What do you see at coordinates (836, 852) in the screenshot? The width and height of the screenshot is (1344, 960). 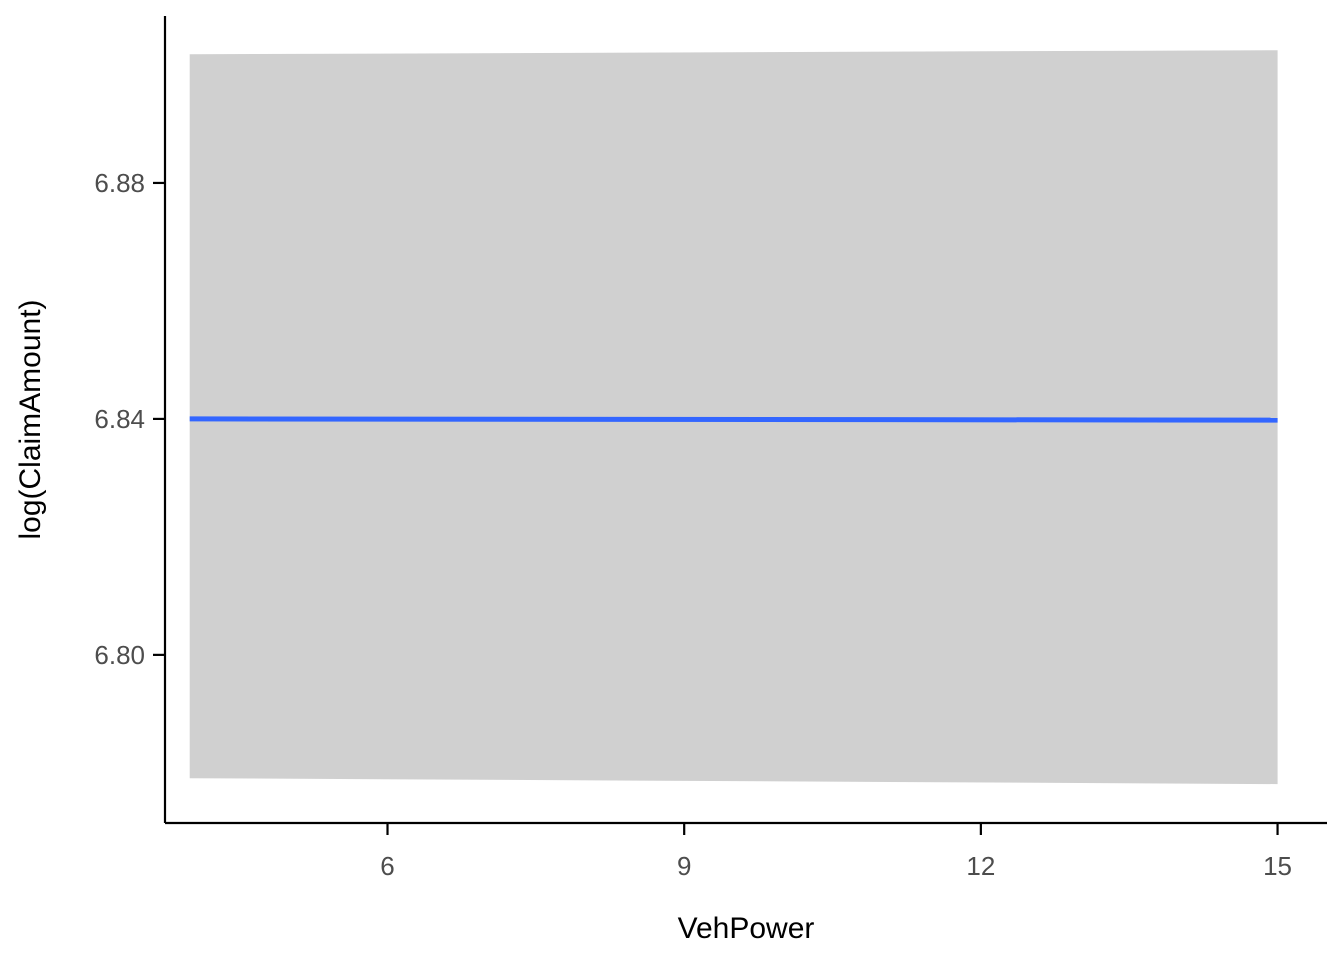 I see `x-axis-ticks: 6 9 12 15` at bounding box center [836, 852].